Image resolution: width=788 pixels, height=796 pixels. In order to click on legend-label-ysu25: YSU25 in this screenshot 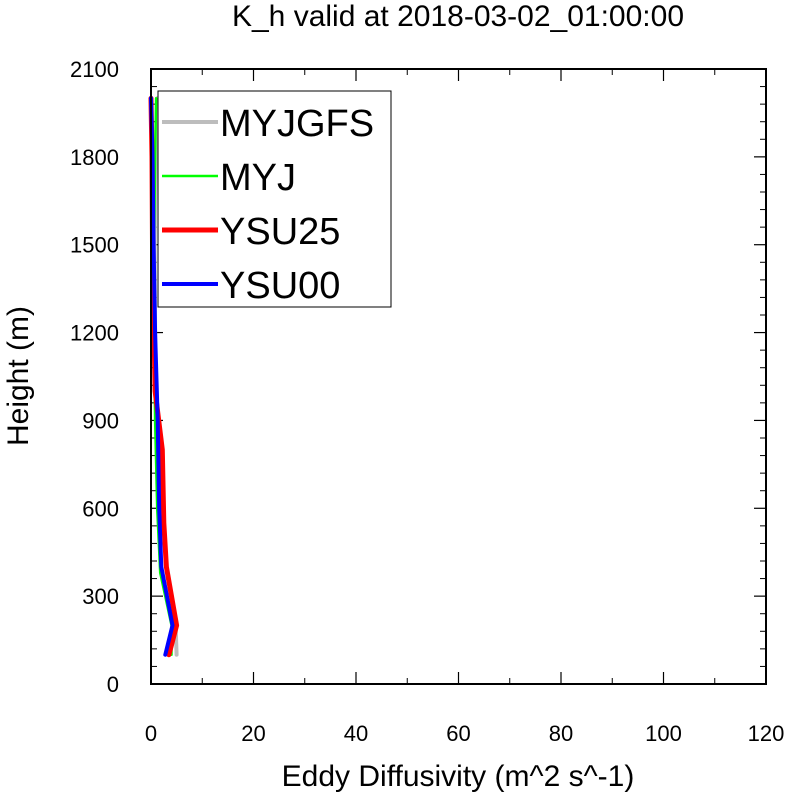, I will do `click(280, 232)`.